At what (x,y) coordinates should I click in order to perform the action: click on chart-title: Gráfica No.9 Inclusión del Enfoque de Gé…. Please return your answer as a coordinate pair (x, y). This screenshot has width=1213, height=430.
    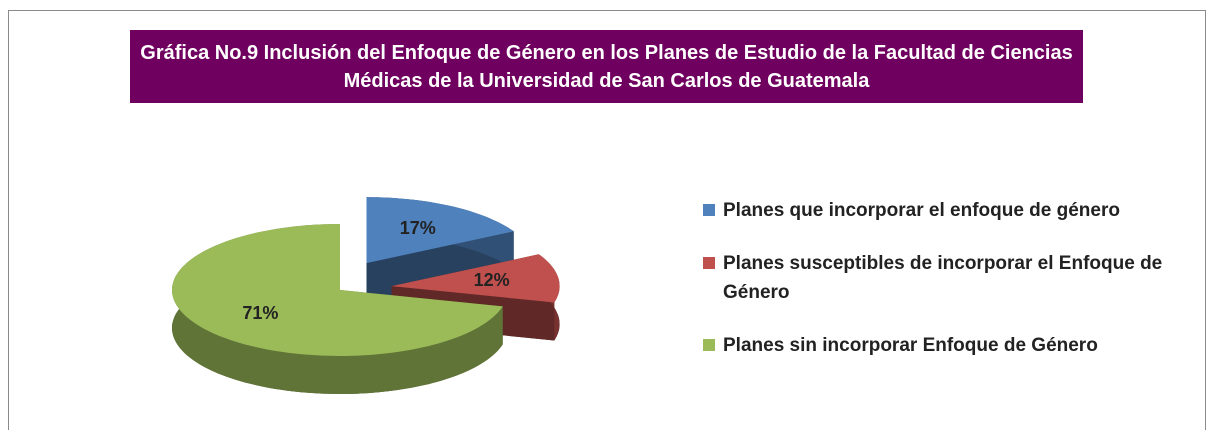
    Looking at the image, I should click on (606, 66).